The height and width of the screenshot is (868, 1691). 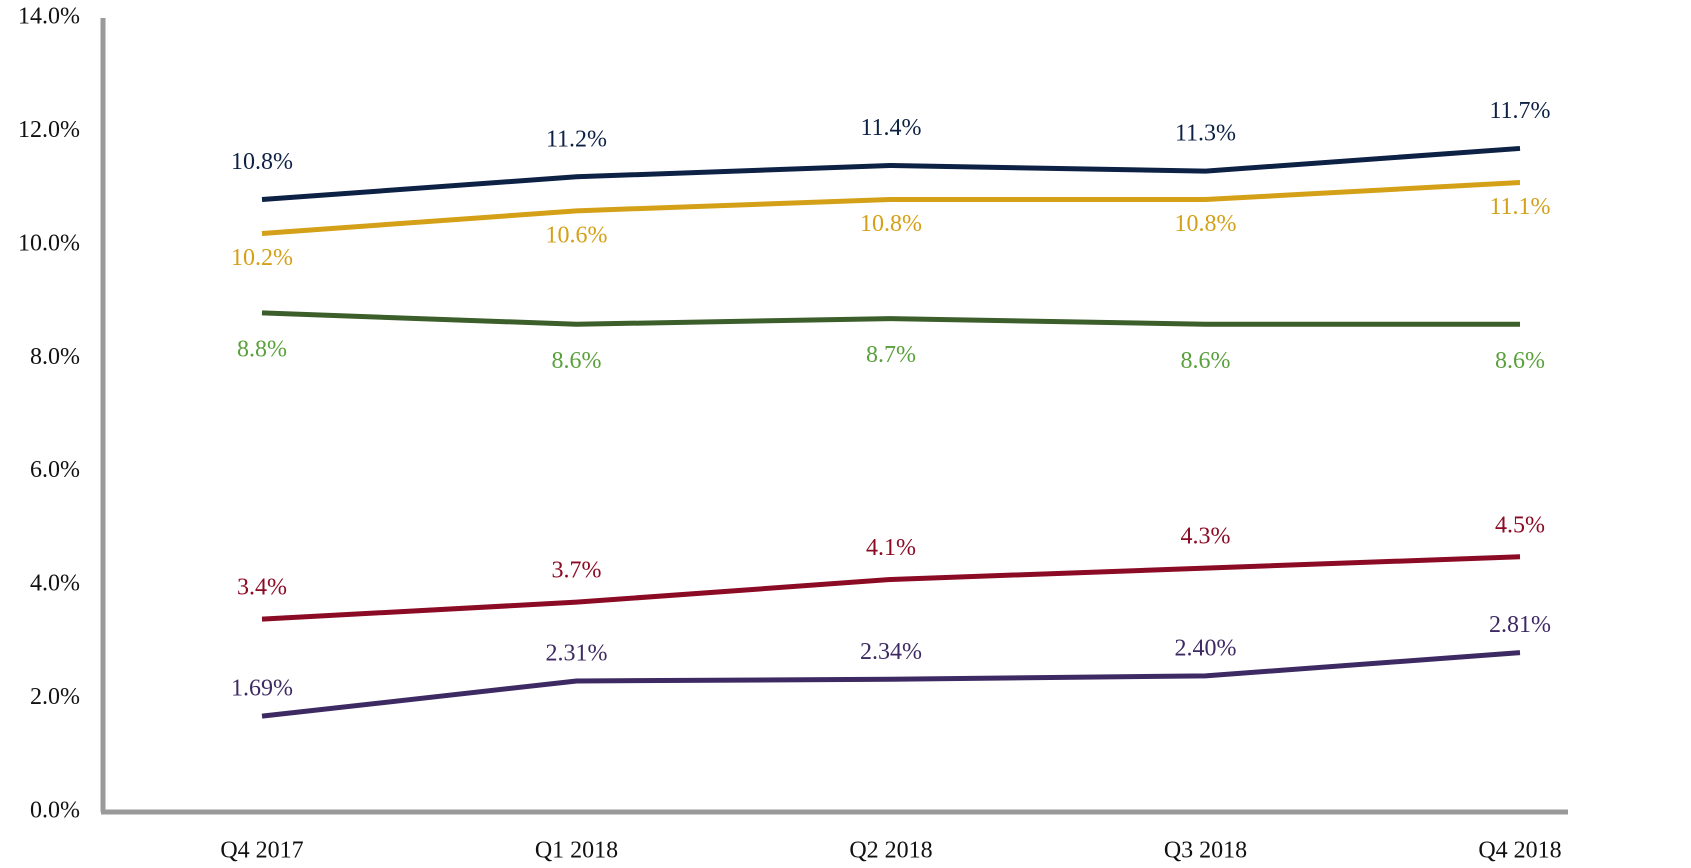 What do you see at coordinates (262, 588) in the screenshot?
I see `data-label: 3.4%` at bounding box center [262, 588].